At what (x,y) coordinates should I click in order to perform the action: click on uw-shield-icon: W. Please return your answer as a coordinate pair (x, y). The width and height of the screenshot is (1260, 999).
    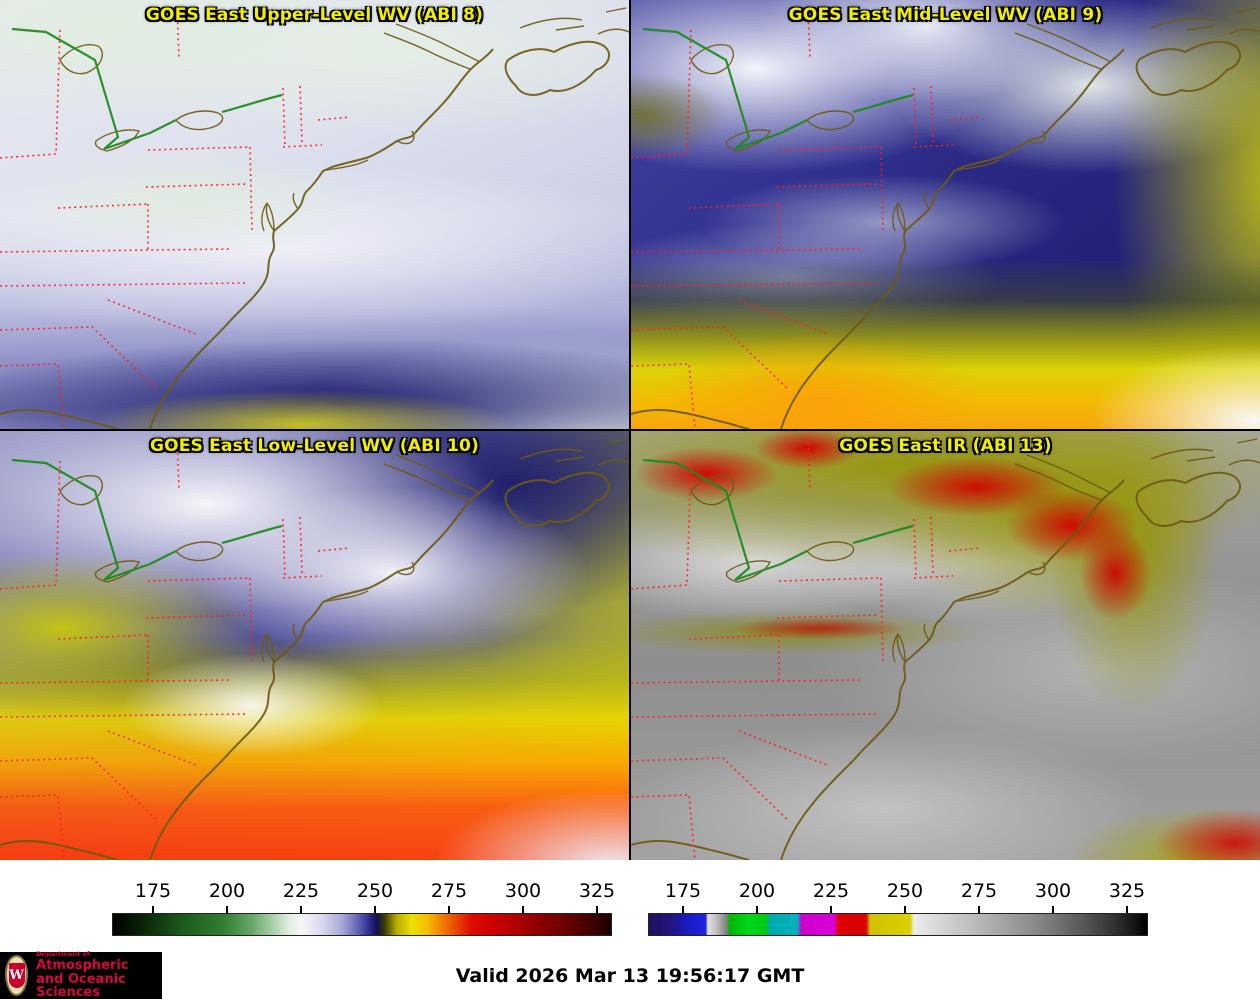
    Looking at the image, I should click on (16, 975).